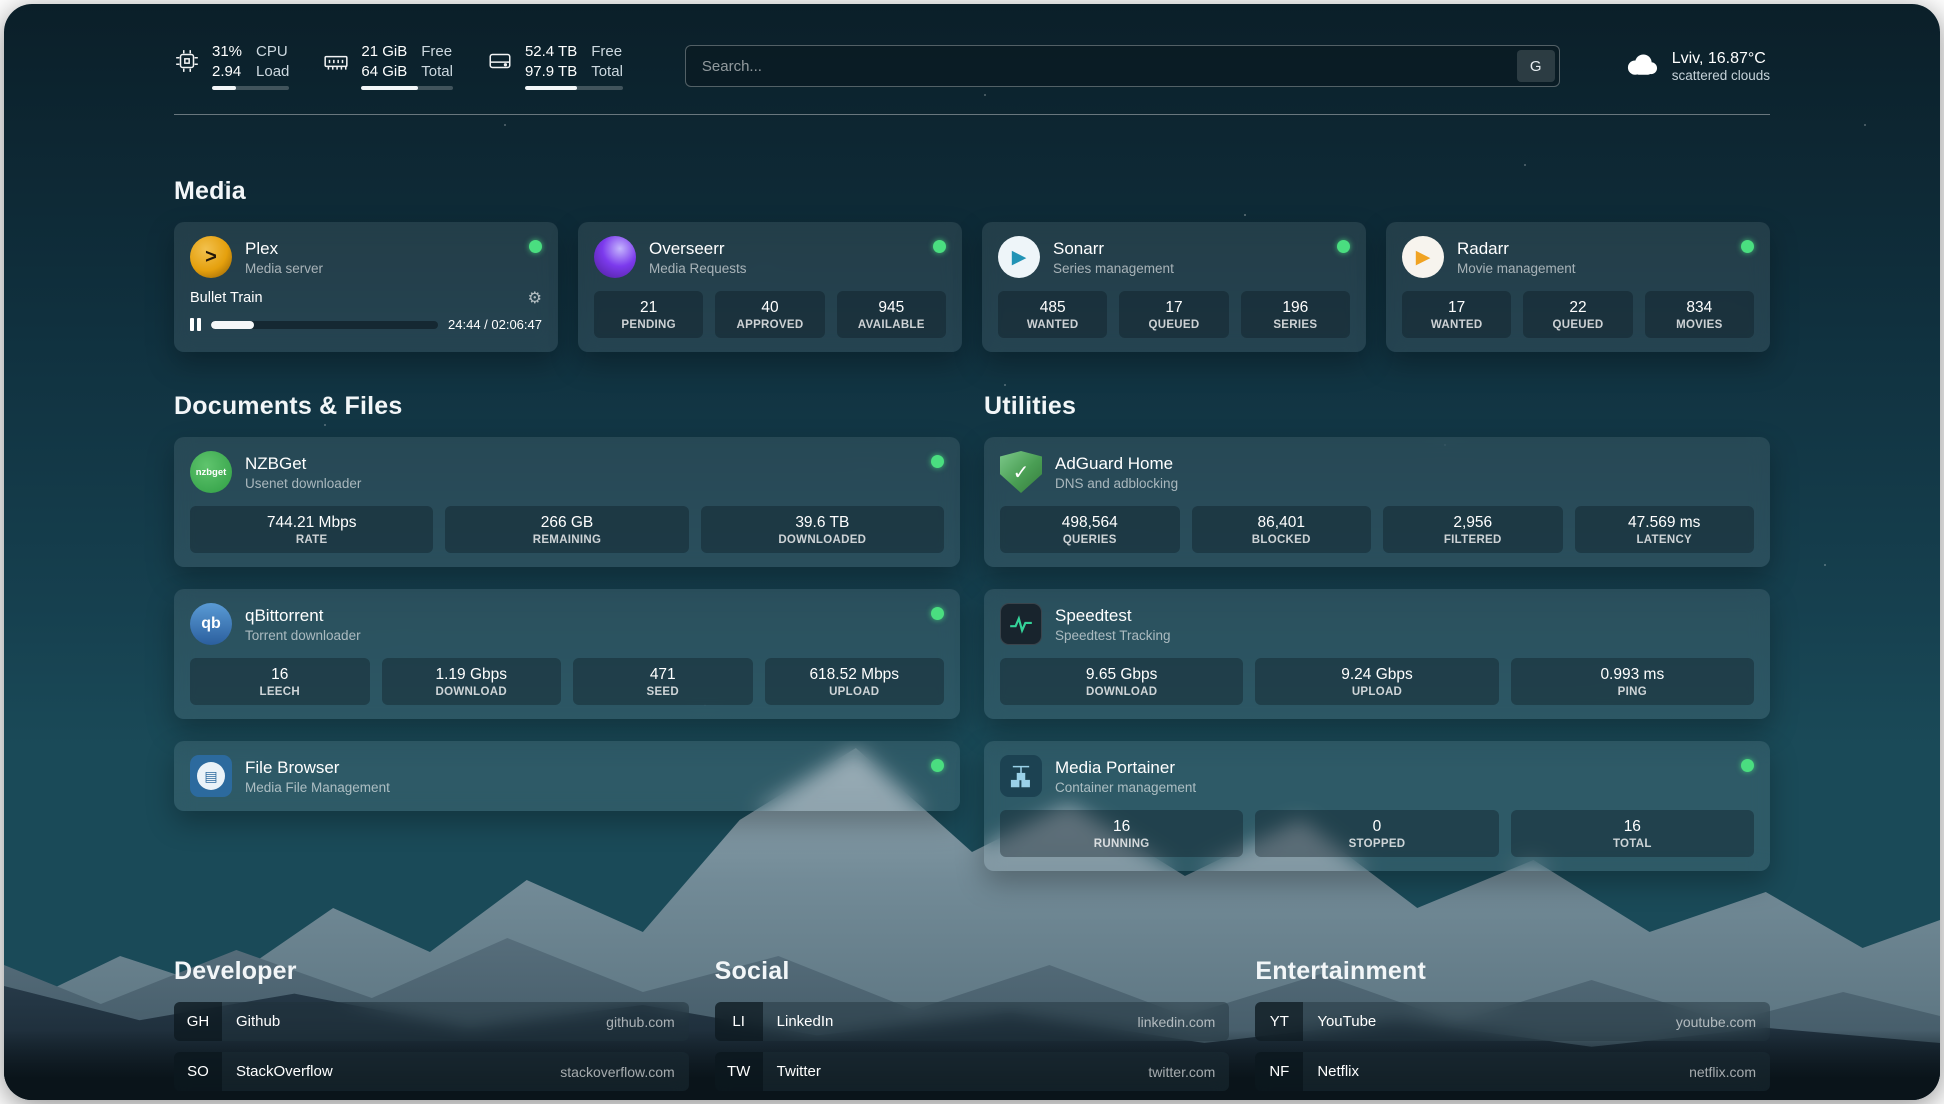 The image size is (1944, 1104). What do you see at coordinates (1113, 268) in the screenshot?
I see `service-desc: Series management` at bounding box center [1113, 268].